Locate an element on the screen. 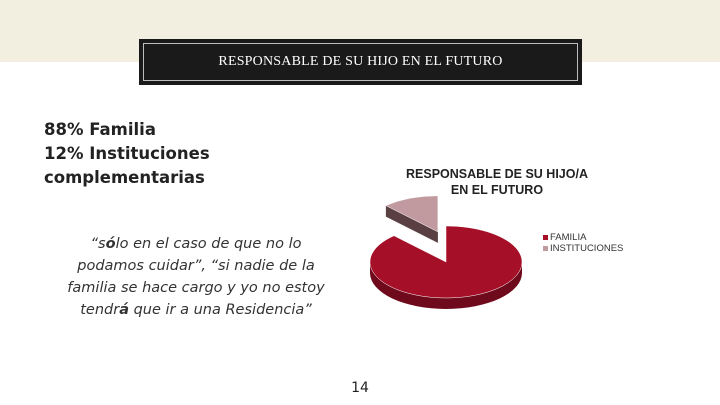 Image resolution: width=720 pixels, height=405 pixels. slide-title: RESPONSABLE DE SU HIJO EN EL FUTURO is located at coordinates (360, 61).